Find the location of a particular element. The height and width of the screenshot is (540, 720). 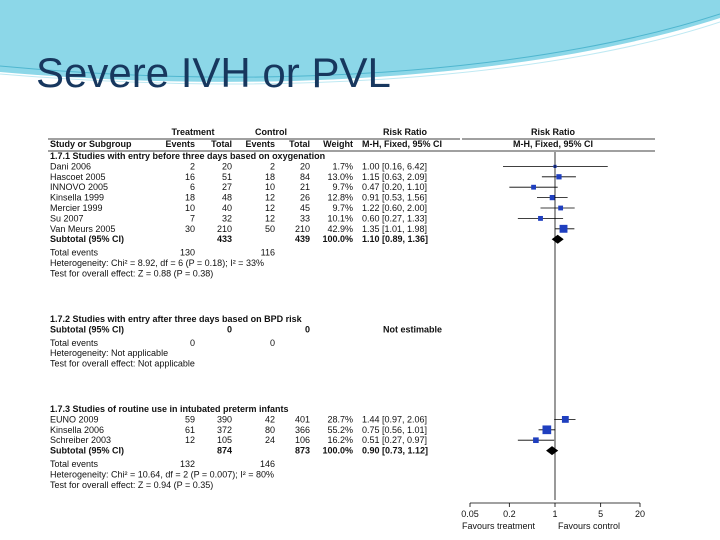

study-weight: 12.8% is located at coordinates (340, 198).